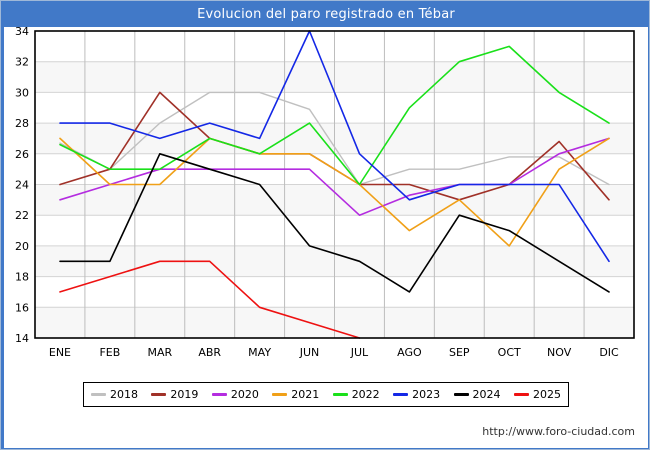  Describe the element at coordinates (365, 394) in the screenshot. I see `legend-label: 2022` at that location.